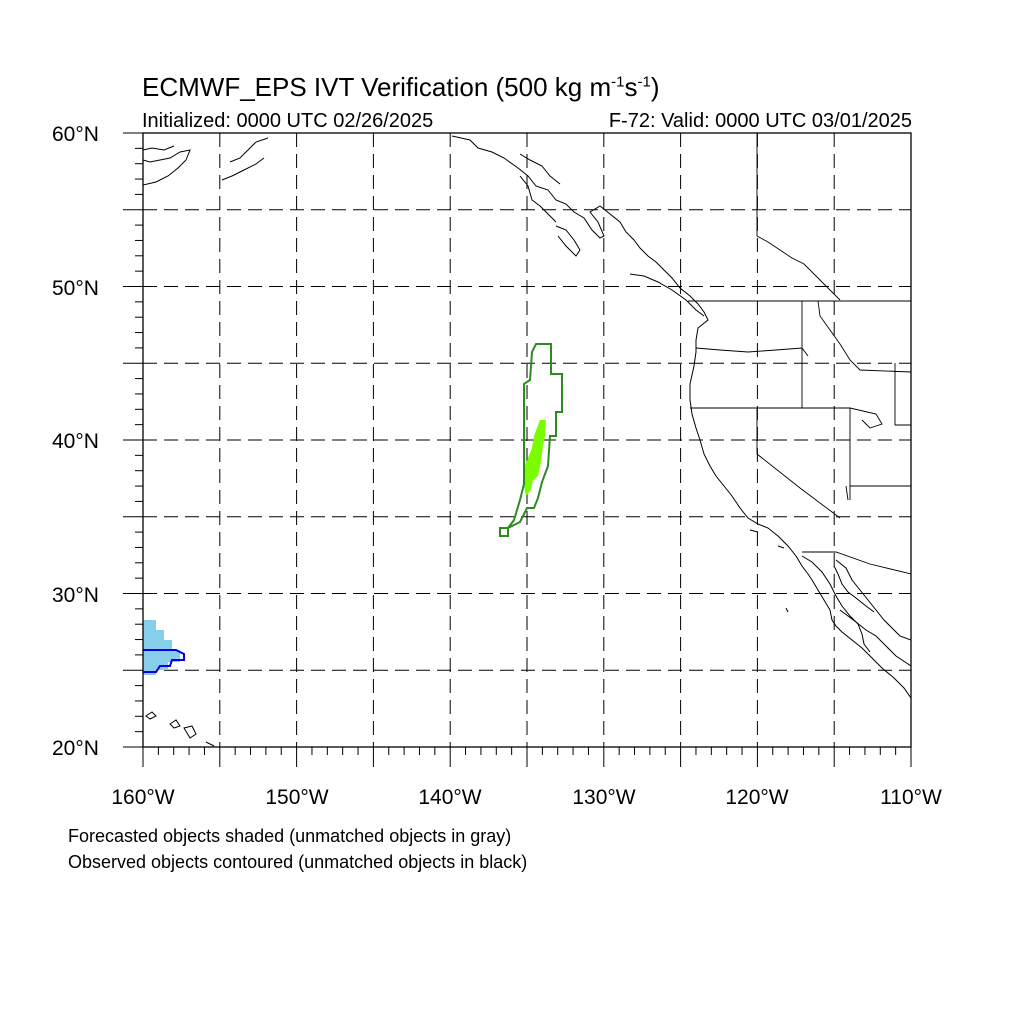  Describe the element at coordinates (288, 121) in the screenshot. I see `initialized-label: Initialized: 0000 UTC 02/26/2025` at that location.